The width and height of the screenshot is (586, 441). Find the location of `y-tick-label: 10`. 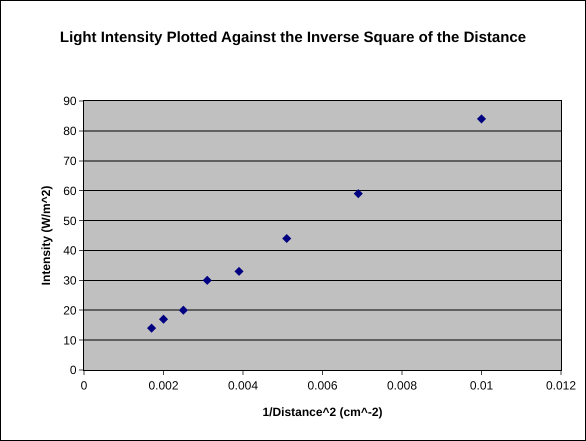

y-tick-label: 10 is located at coordinates (70, 340).